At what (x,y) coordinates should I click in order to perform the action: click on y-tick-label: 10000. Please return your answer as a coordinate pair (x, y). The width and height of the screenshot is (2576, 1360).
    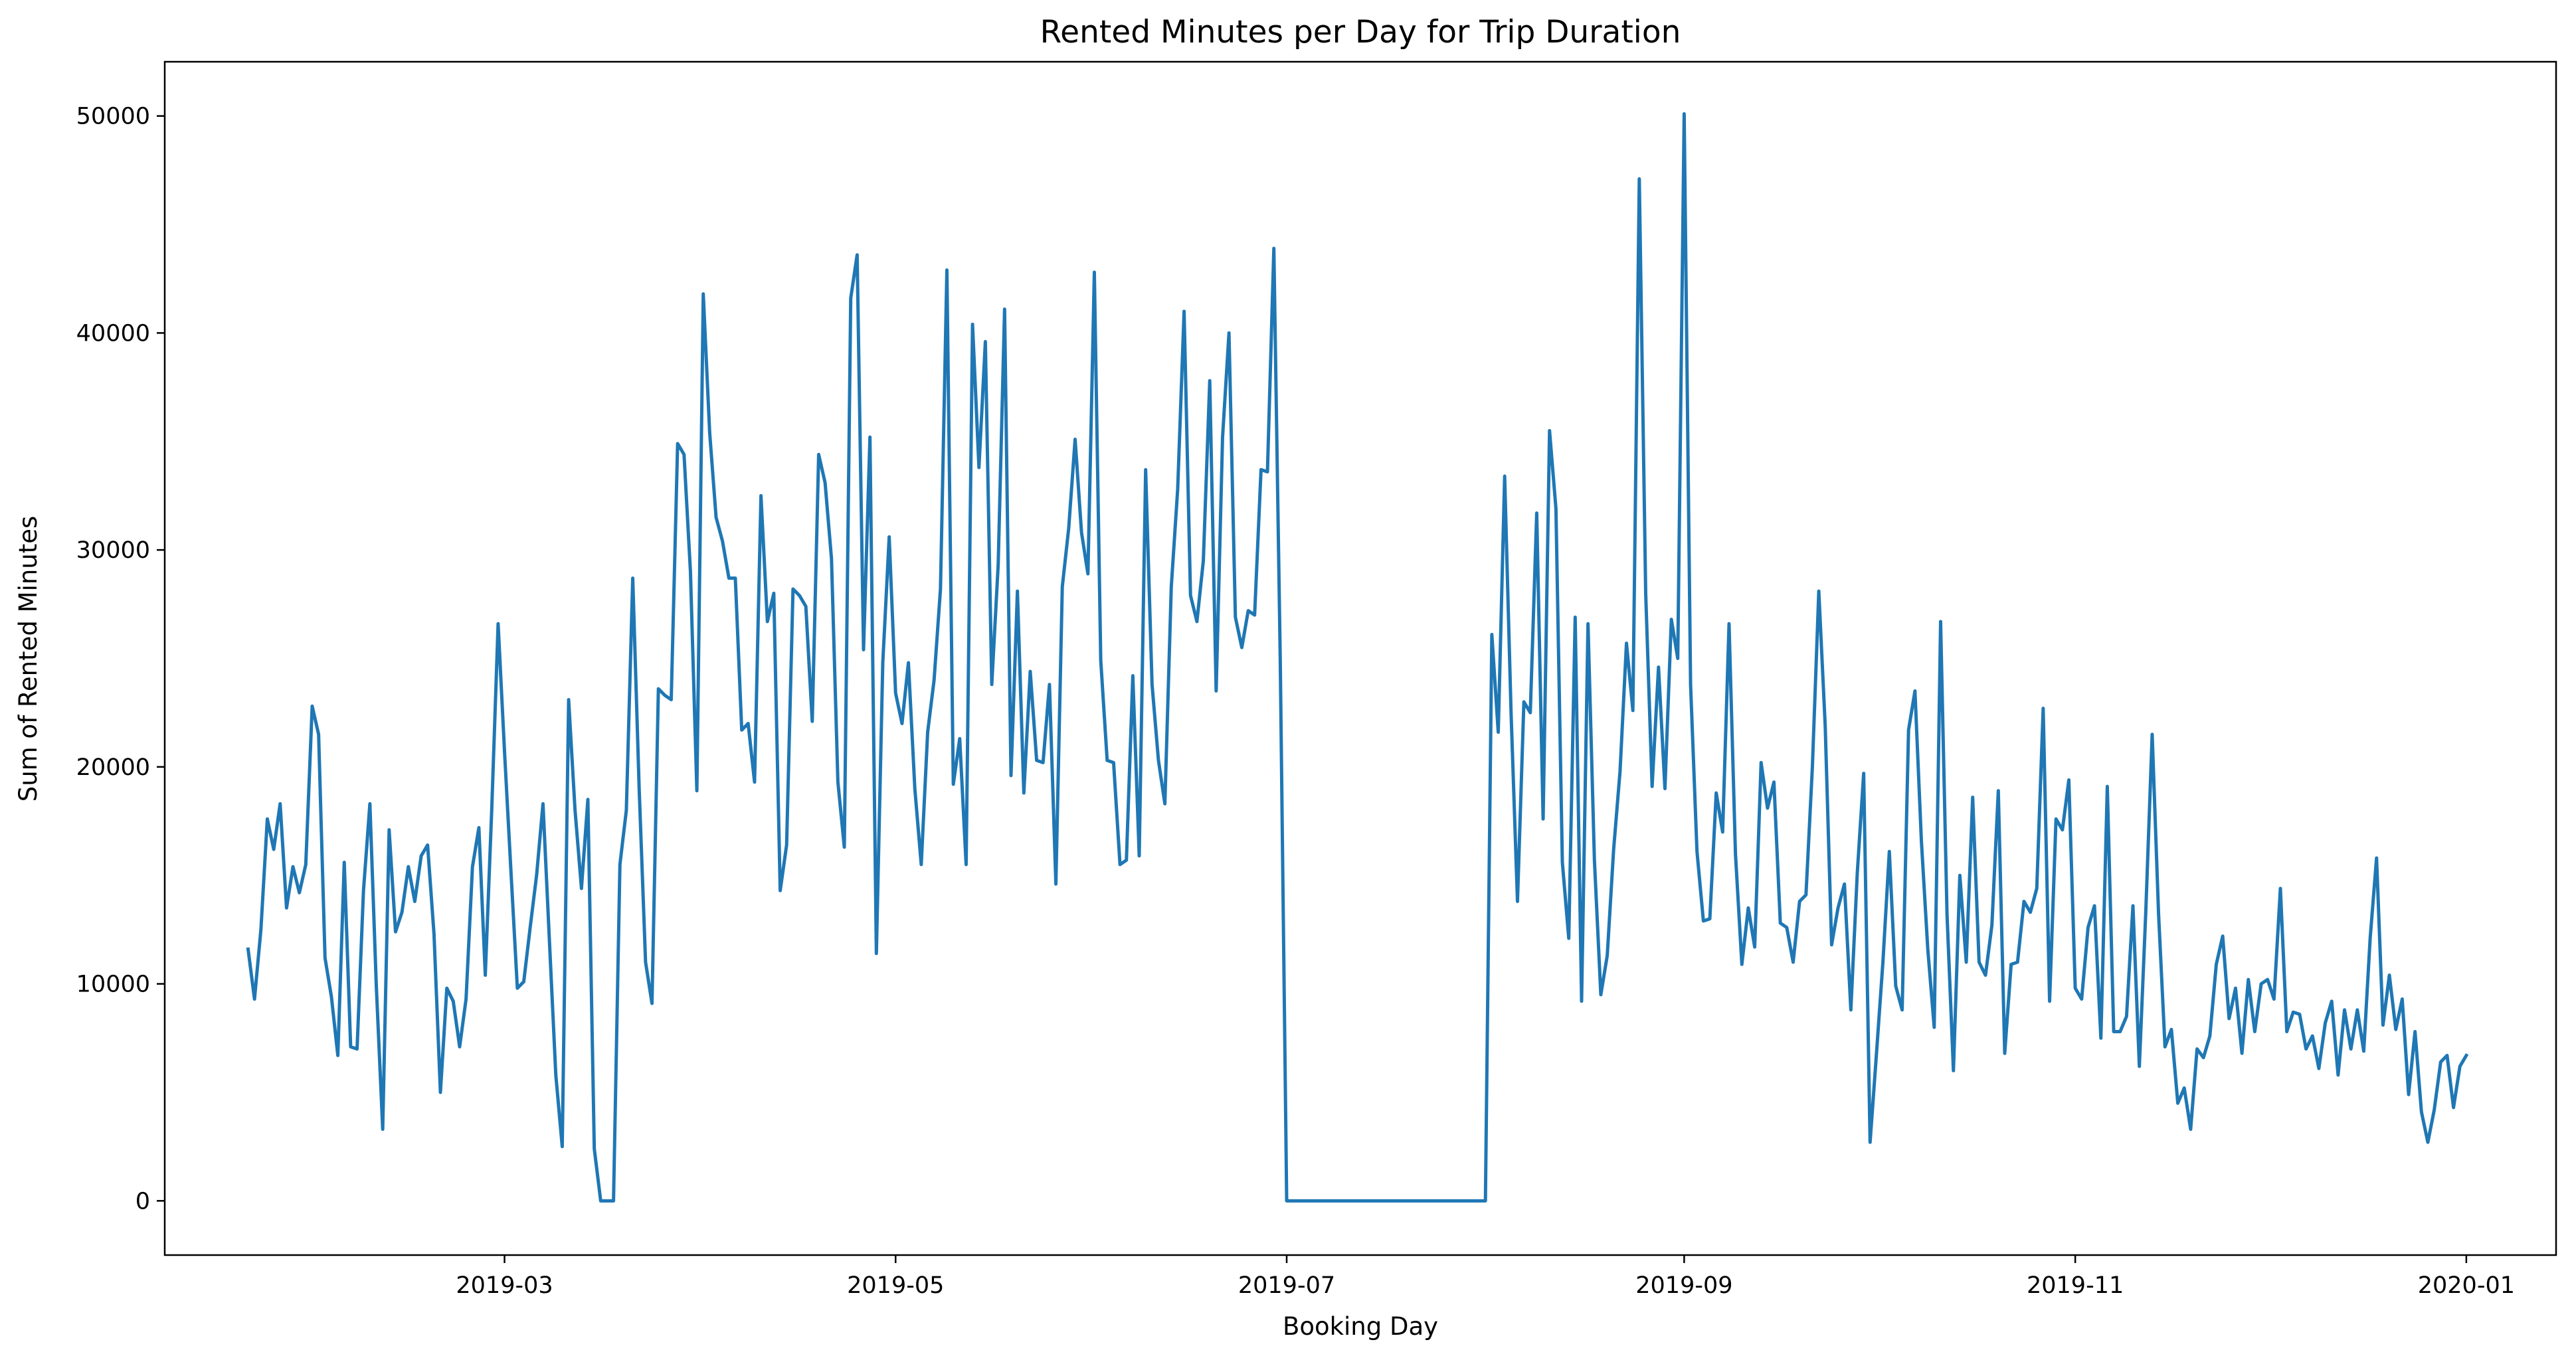
    Looking at the image, I should click on (113, 985).